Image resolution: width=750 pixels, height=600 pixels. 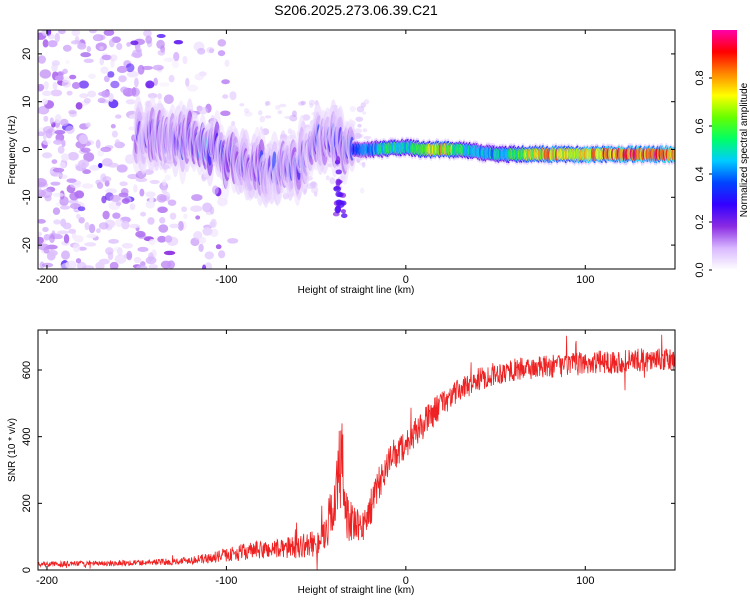 What do you see at coordinates (356, 10) in the screenshot?
I see `figure-title: S206.2025.273.06.39.C21` at bounding box center [356, 10].